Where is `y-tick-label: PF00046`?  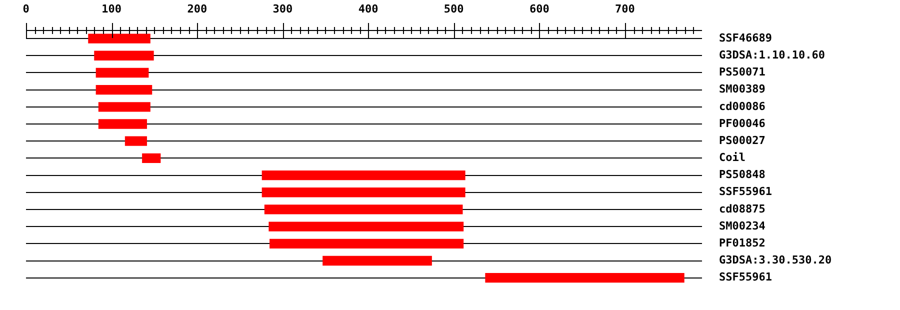
y-tick-label: PF00046 is located at coordinates (742, 123).